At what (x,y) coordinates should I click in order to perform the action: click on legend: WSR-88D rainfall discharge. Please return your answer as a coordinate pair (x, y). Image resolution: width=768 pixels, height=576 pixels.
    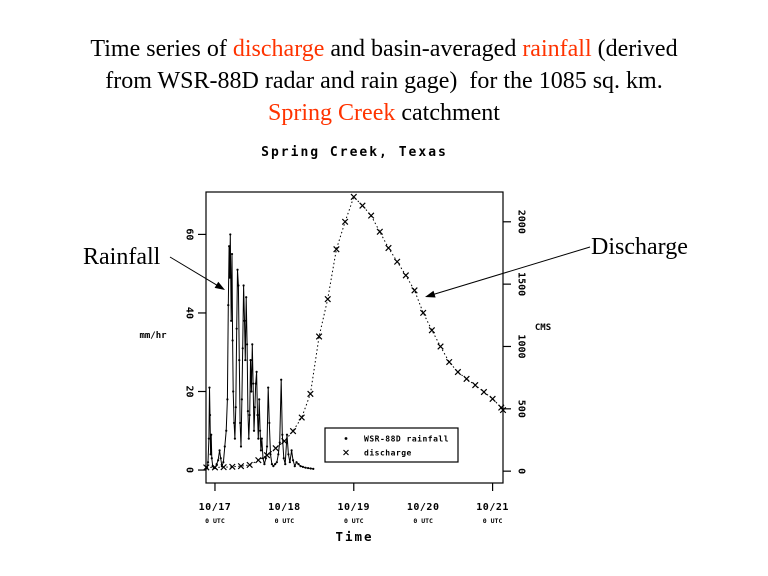
    Looking at the image, I should click on (391, 445).